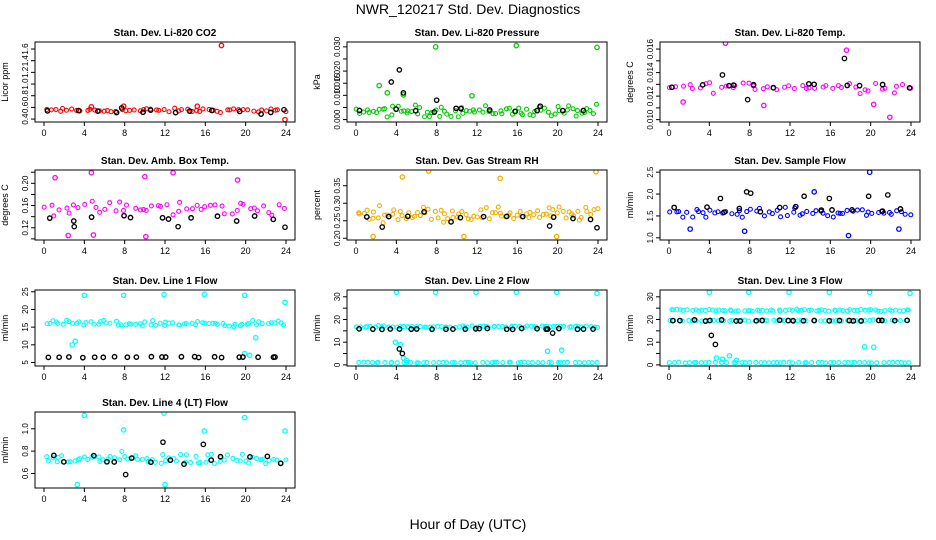 This screenshot has height=540, width=936. Describe the element at coordinates (25, 291) in the screenshot. I see `y-tick-label: 25` at that location.